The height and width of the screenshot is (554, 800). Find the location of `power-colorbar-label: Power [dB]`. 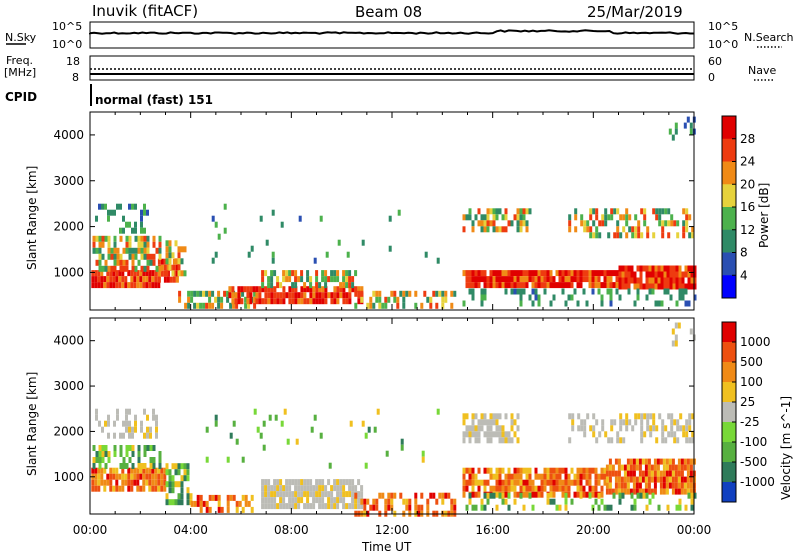

power-colorbar-label: Power [dB] is located at coordinates (764, 215).